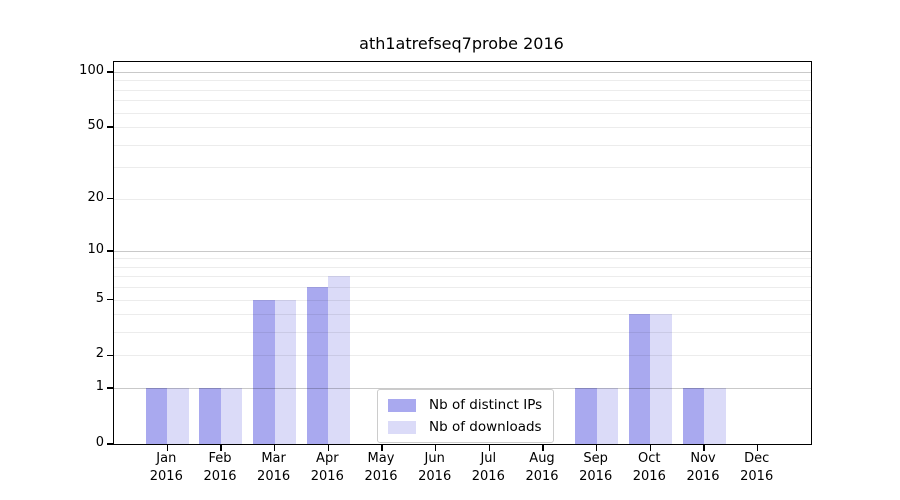  Describe the element at coordinates (328, 448) in the screenshot. I see `x-tick-apr` at that location.